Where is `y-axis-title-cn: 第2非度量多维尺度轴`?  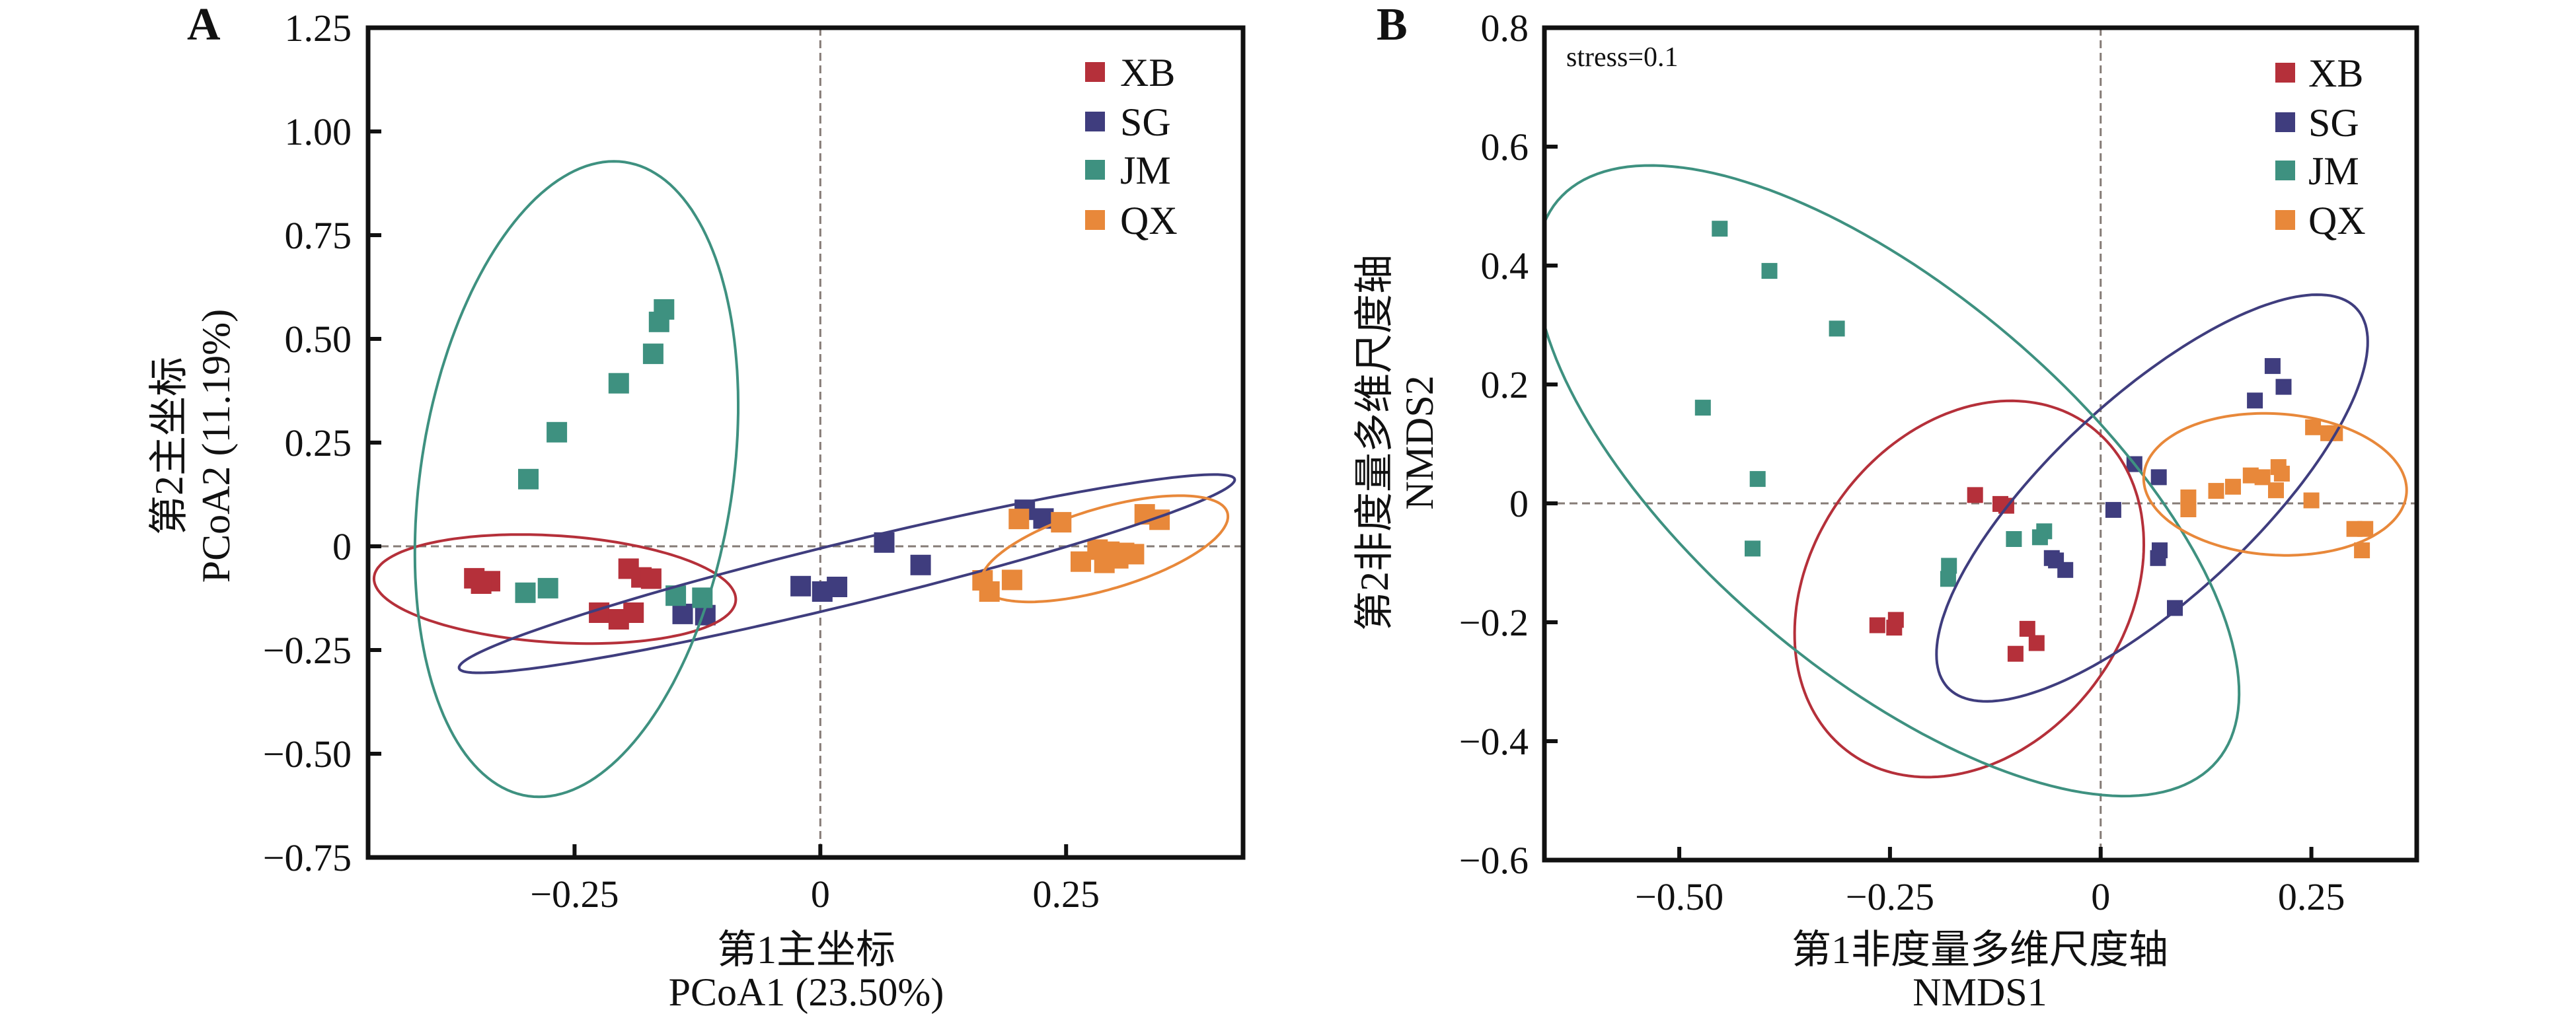
y-axis-title-cn: 第2非度量多维尺度轴 is located at coordinates (1374, 443).